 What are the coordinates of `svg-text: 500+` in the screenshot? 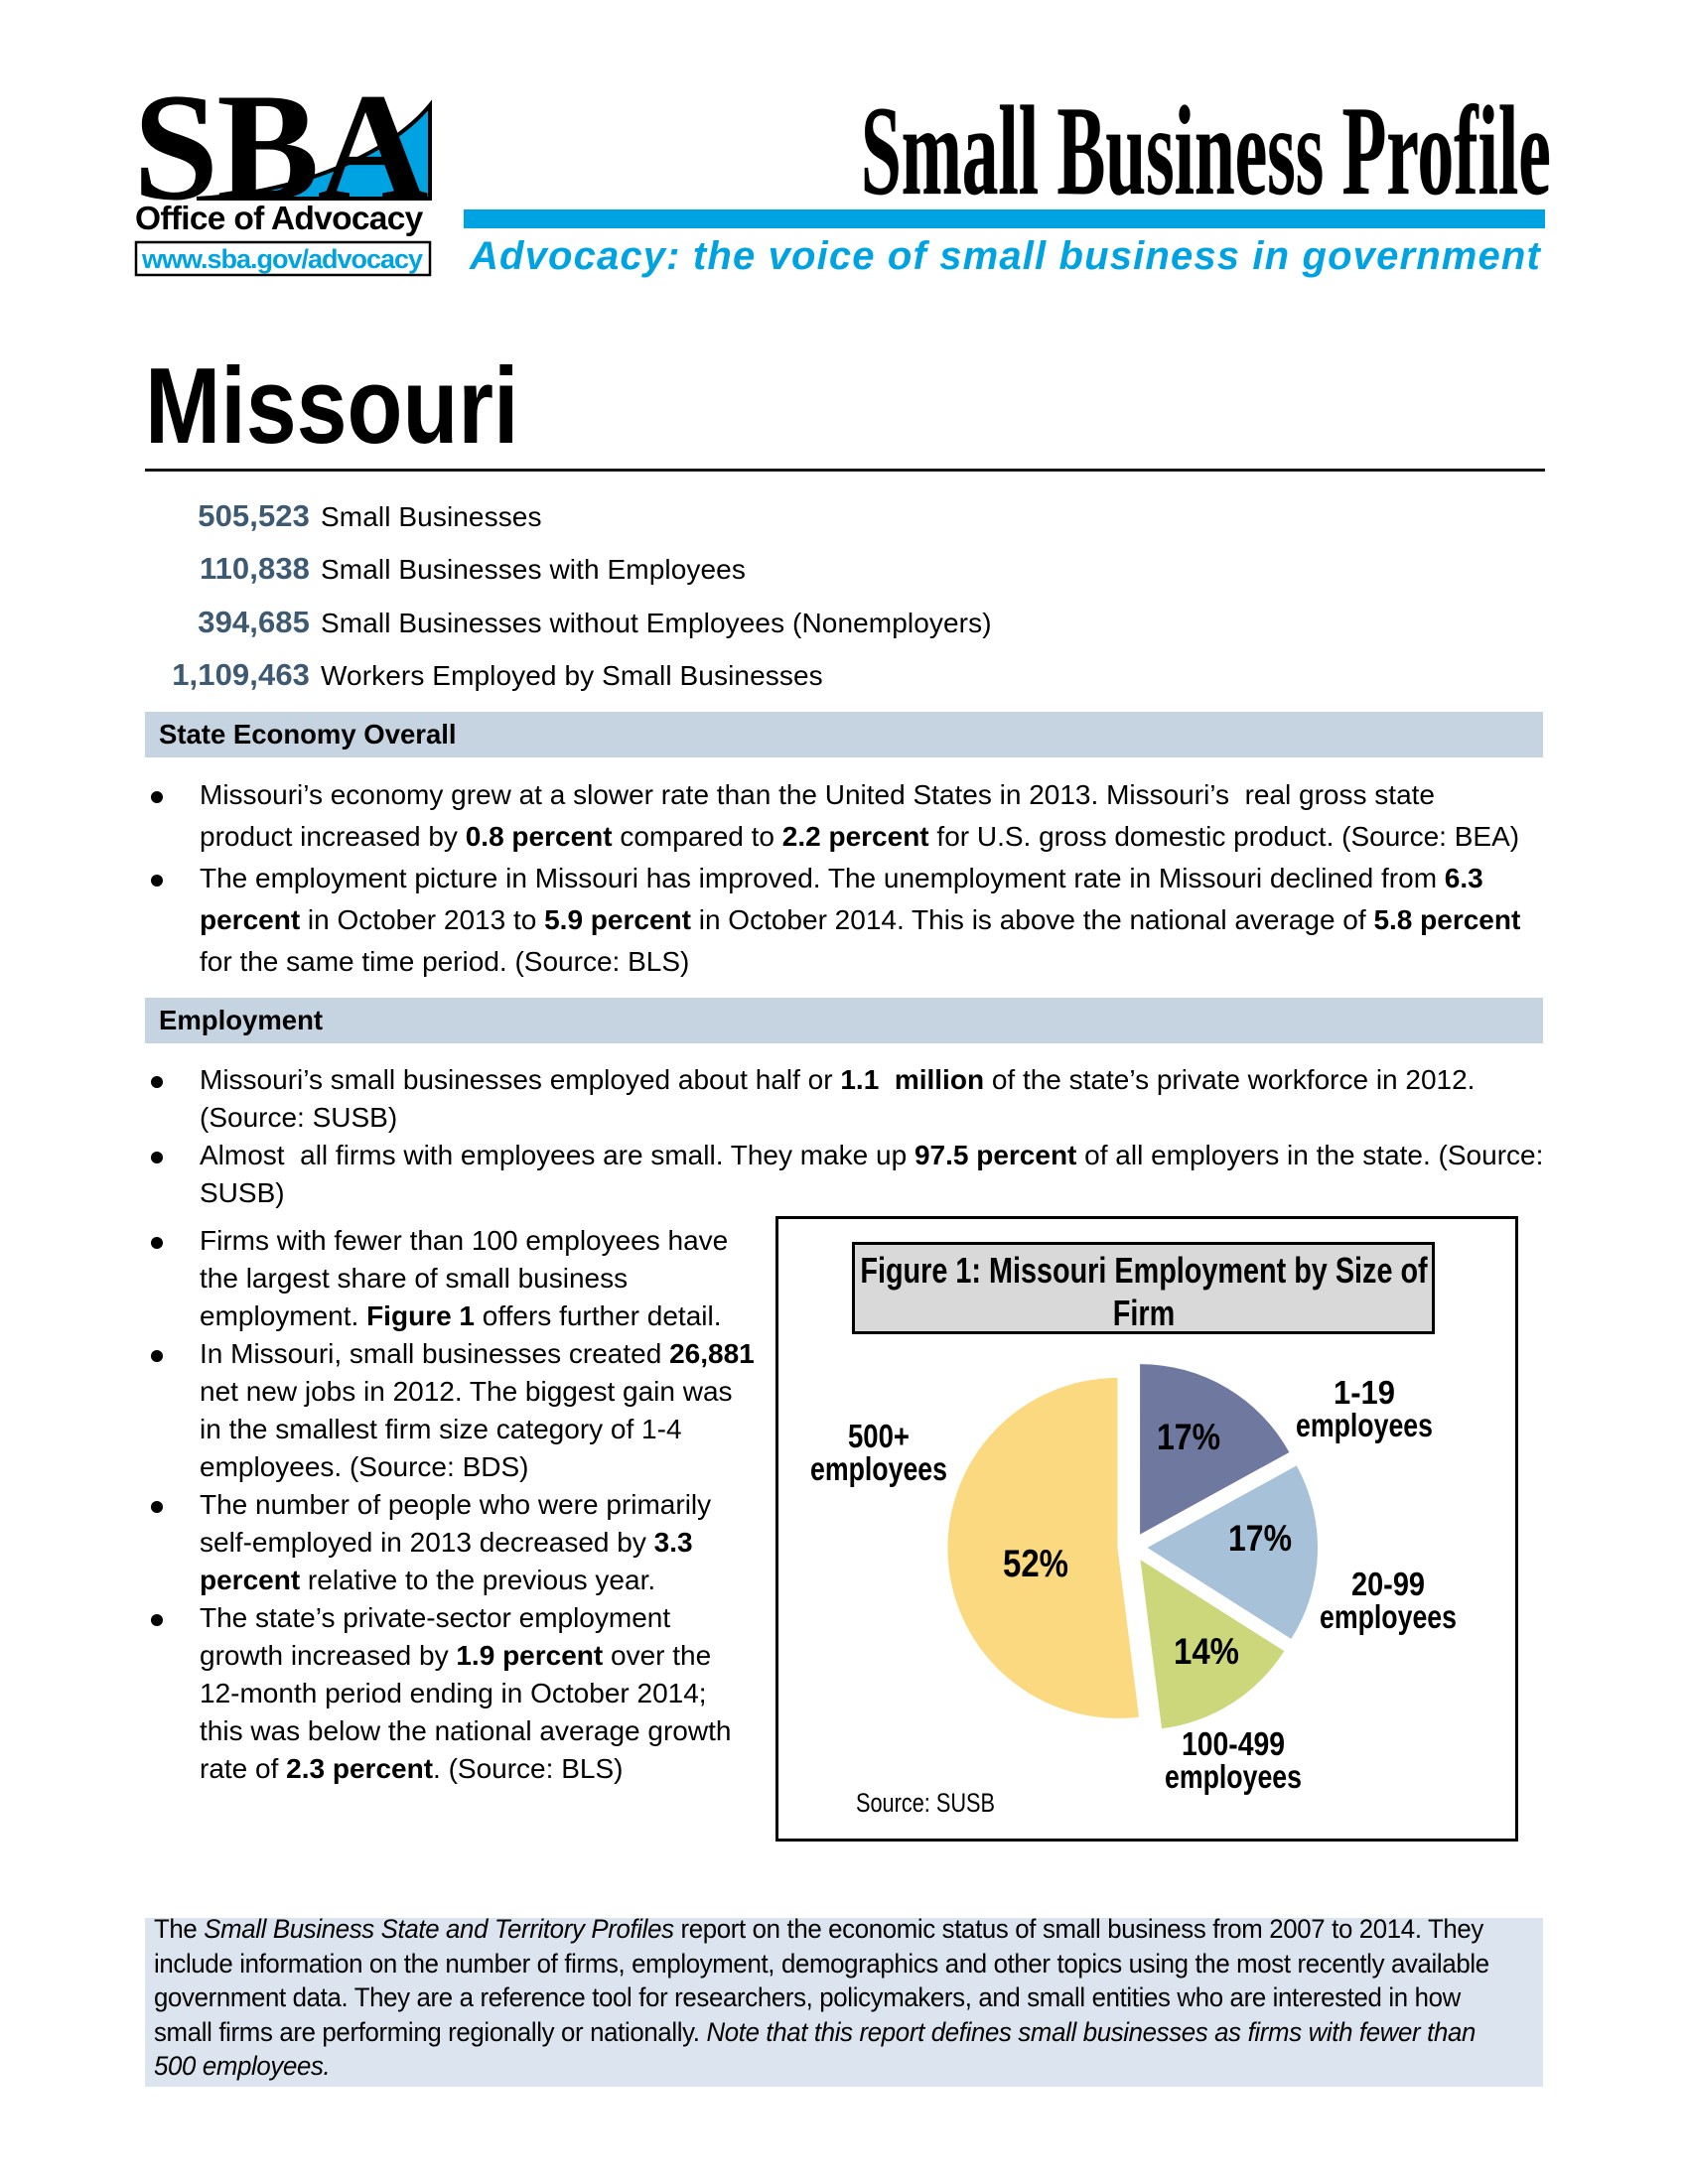 It's located at (879, 1436).